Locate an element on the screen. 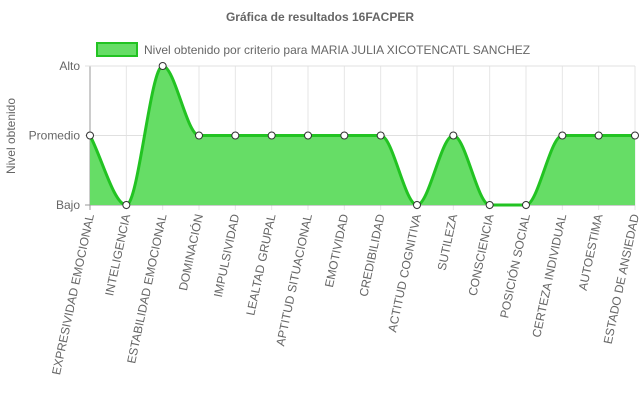  x-tick-label: CONSCIENCIA is located at coordinates (481, 255).